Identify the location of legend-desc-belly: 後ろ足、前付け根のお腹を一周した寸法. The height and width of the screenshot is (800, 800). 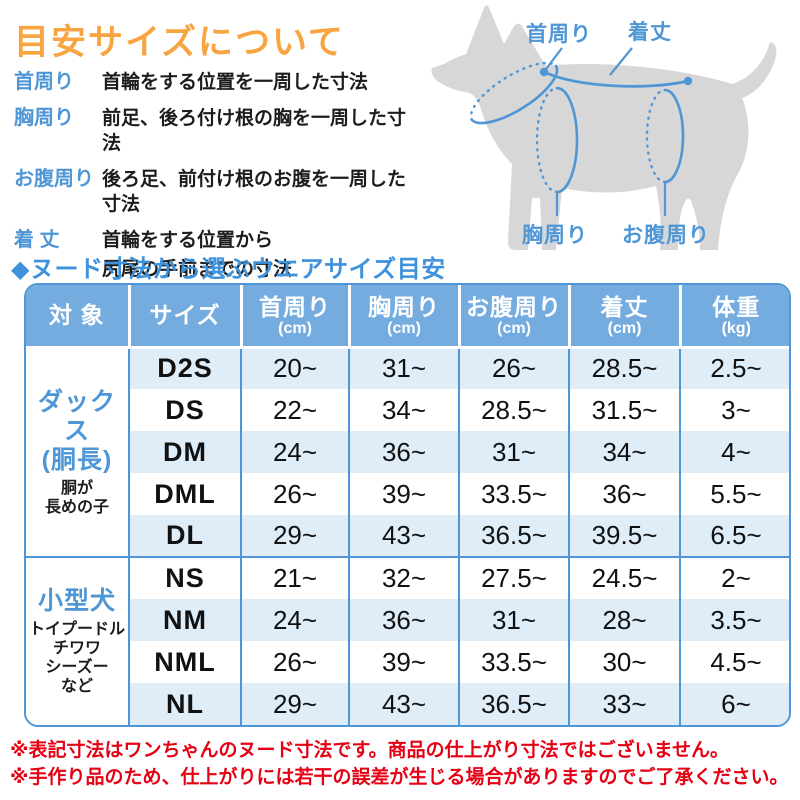
(254, 192).